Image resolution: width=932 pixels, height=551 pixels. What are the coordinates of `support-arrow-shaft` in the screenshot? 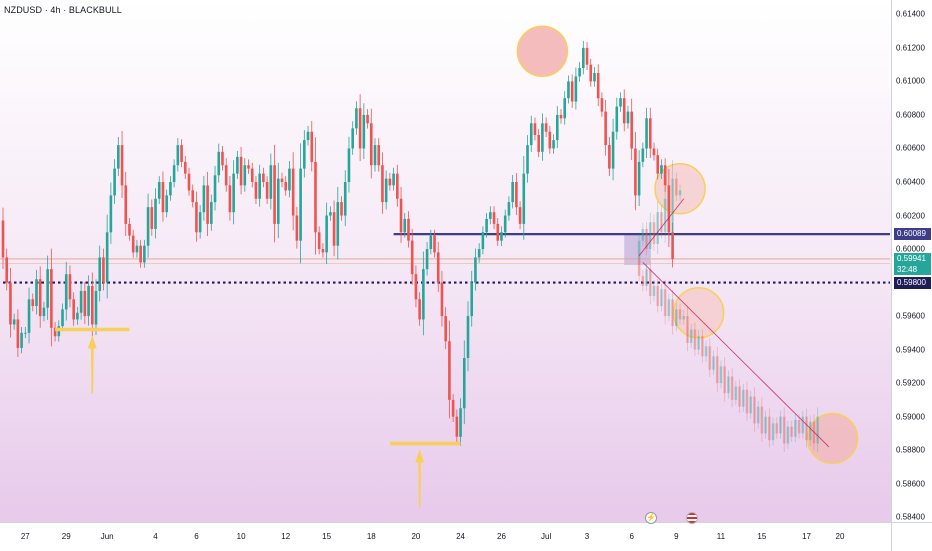 It's located at (92, 370).